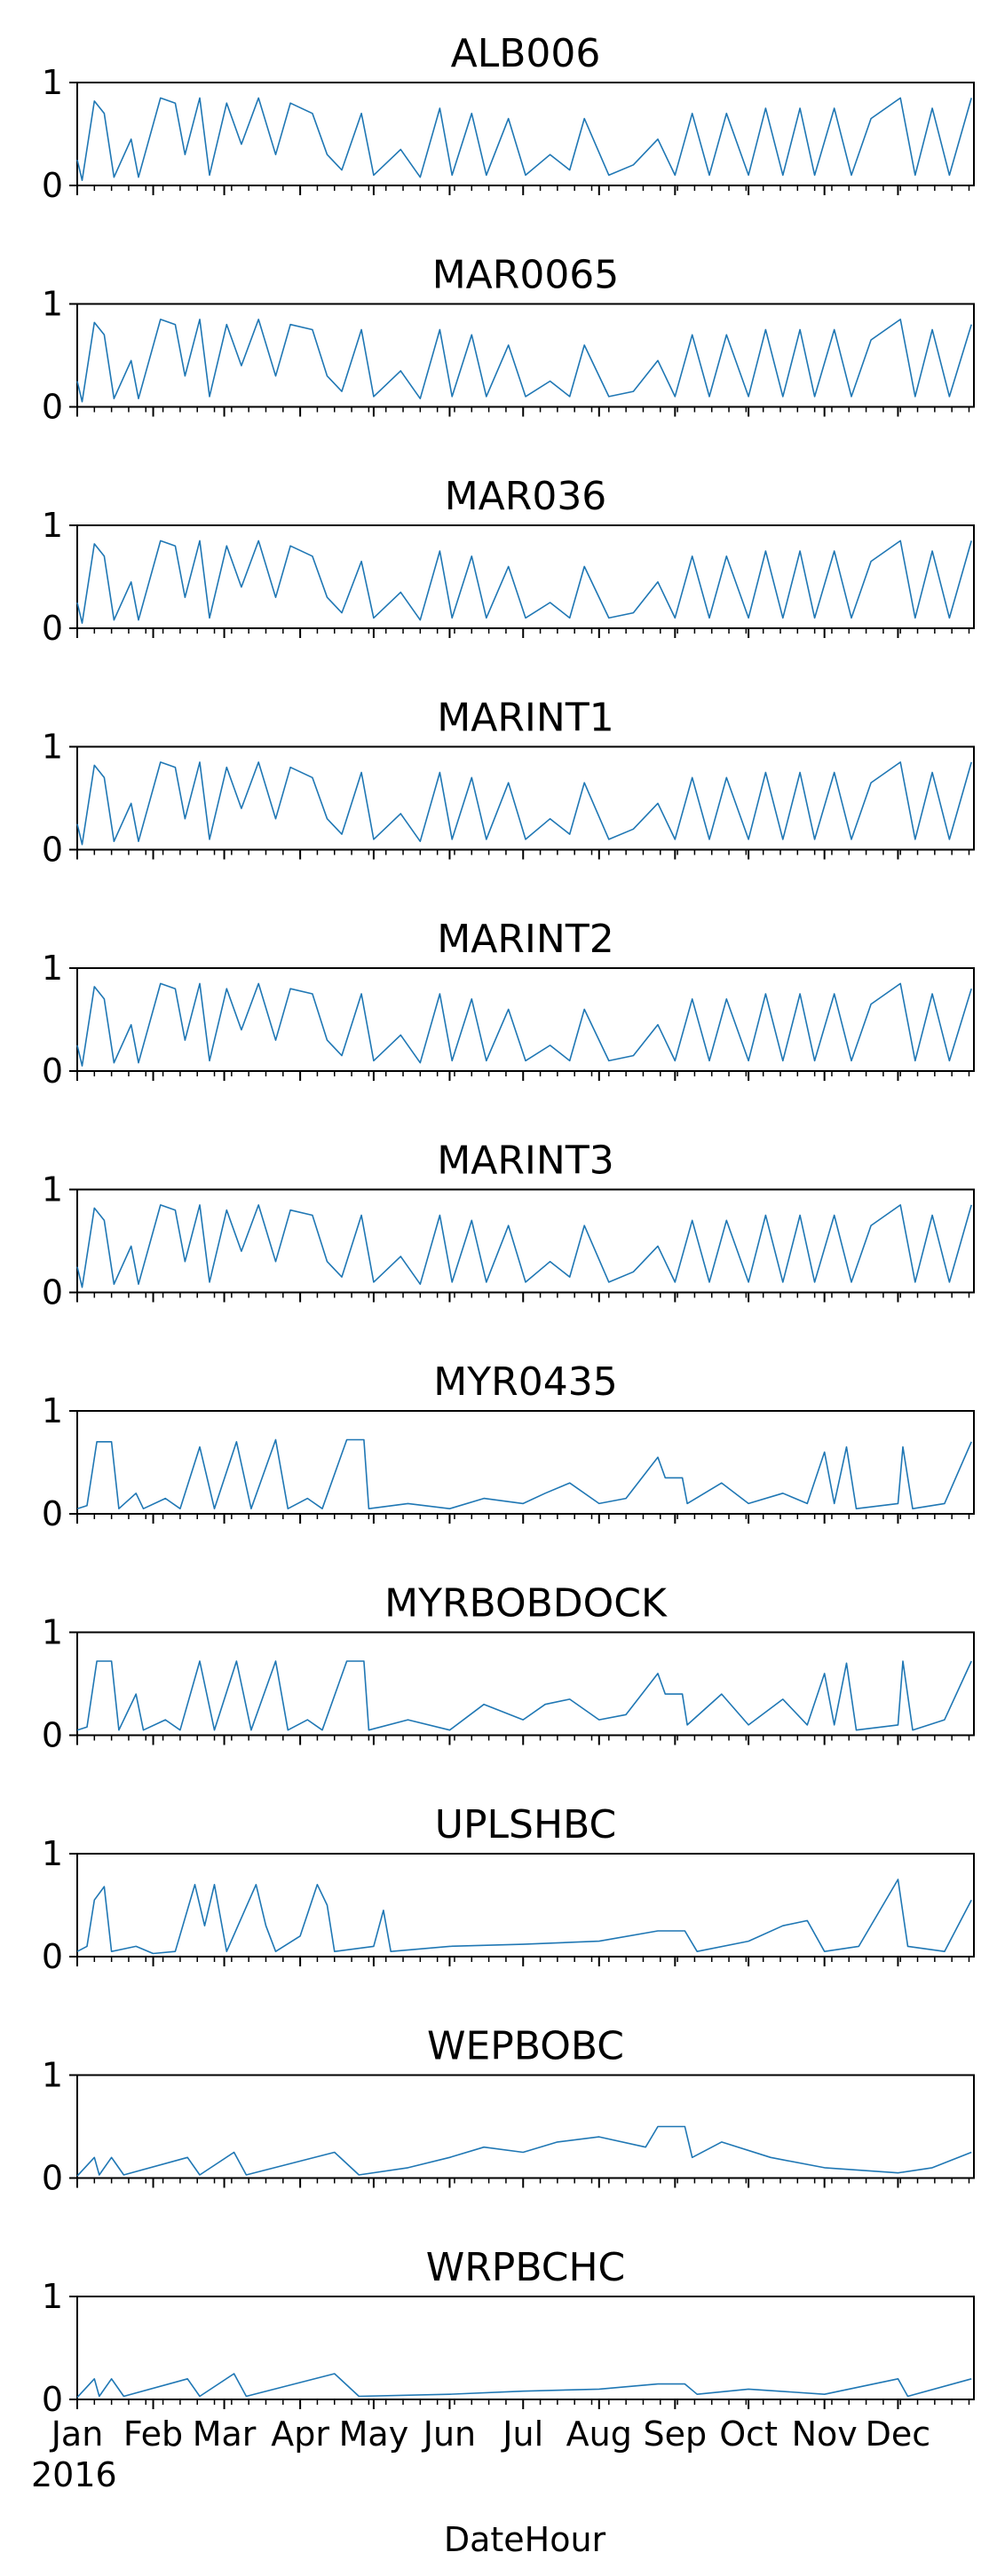  What do you see at coordinates (676, 2434) in the screenshot?
I see `x-tick-label: Sep` at bounding box center [676, 2434].